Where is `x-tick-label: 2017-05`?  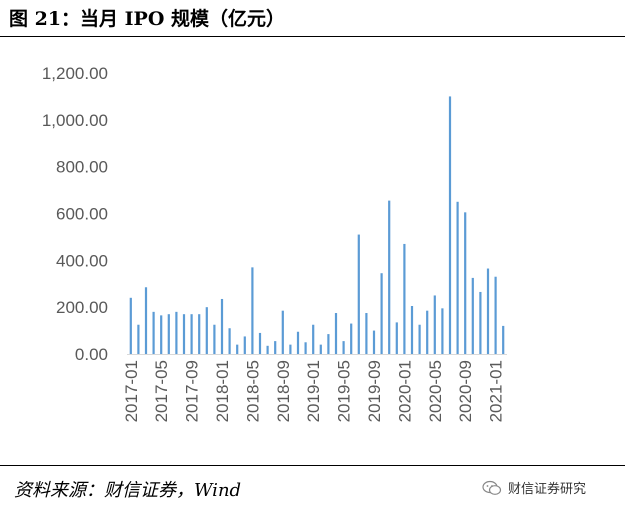 x-tick-label: 2017-05 is located at coordinates (161, 391).